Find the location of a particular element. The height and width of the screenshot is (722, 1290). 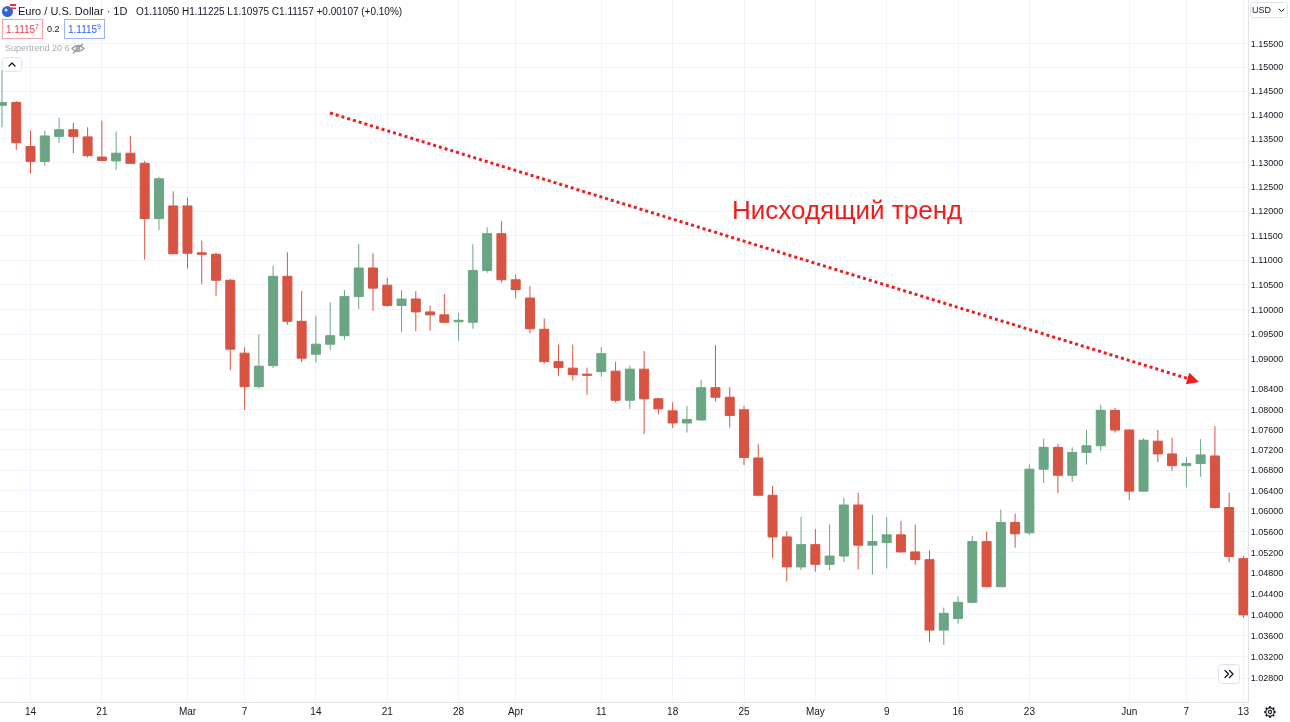

y-tick-label: 1.02800 is located at coordinates (1267, 678).